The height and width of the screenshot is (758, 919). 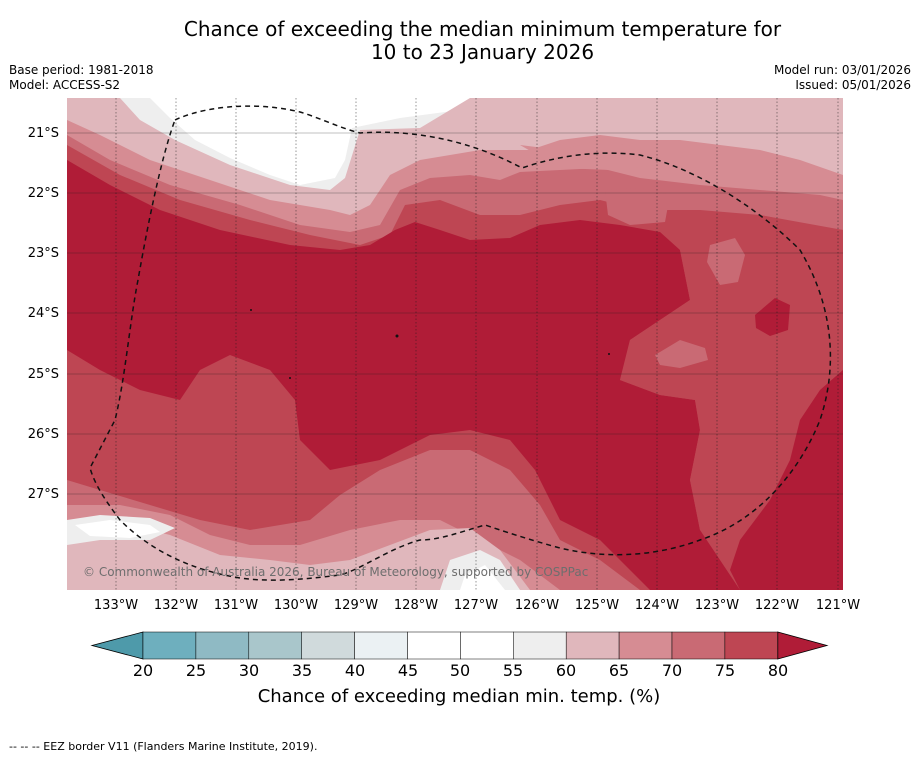 I want to click on colorbar-extend-low, so click(x=117, y=645).